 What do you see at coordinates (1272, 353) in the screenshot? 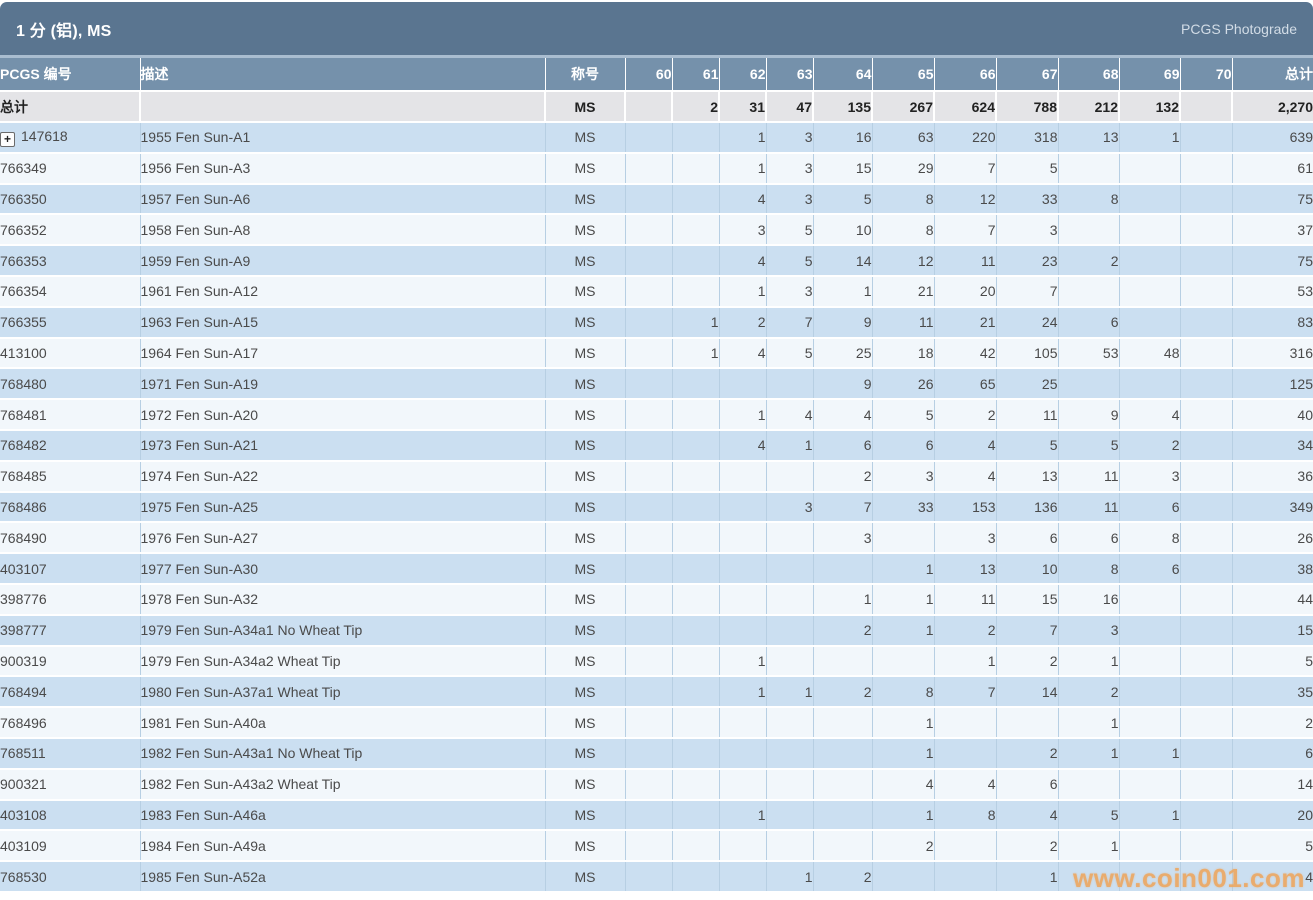
I see `row-total: 316` at bounding box center [1272, 353].